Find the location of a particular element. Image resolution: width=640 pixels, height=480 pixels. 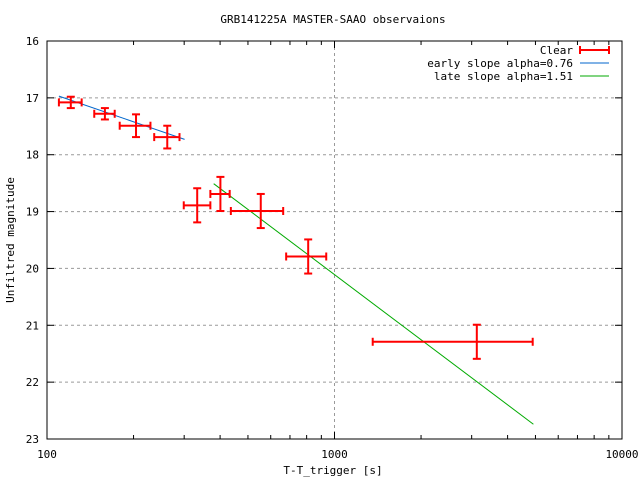

y-tick-label: 20 is located at coordinates (32, 268).